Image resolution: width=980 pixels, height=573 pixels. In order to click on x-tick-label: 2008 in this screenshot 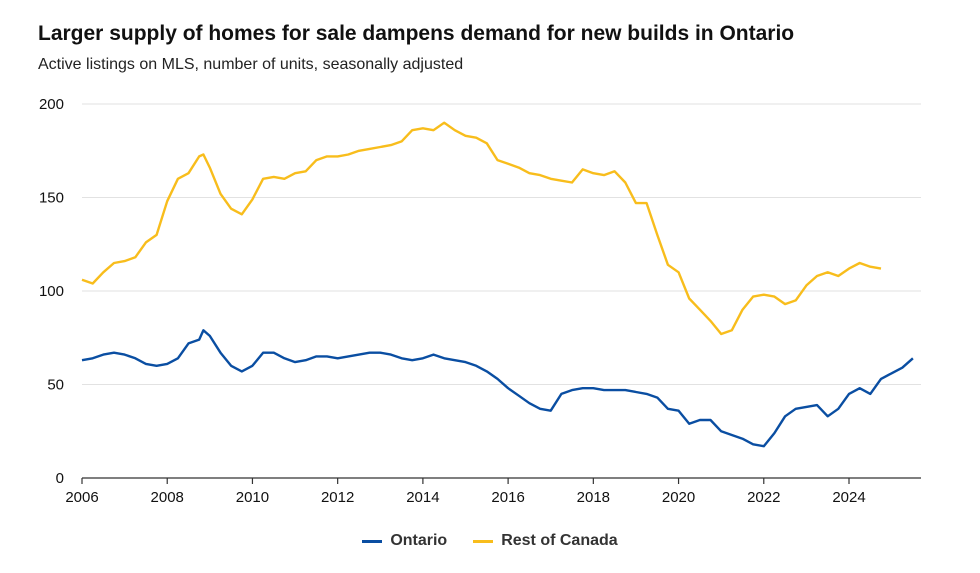, I will do `click(167, 497)`.